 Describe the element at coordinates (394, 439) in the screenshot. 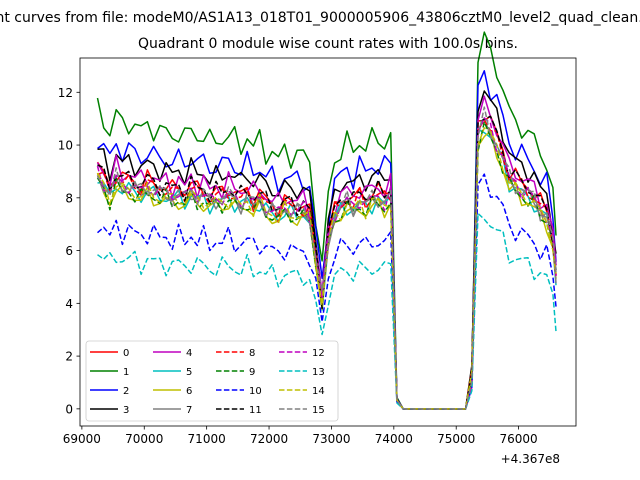

I see `x-tick-label-74000: 74000` at that location.